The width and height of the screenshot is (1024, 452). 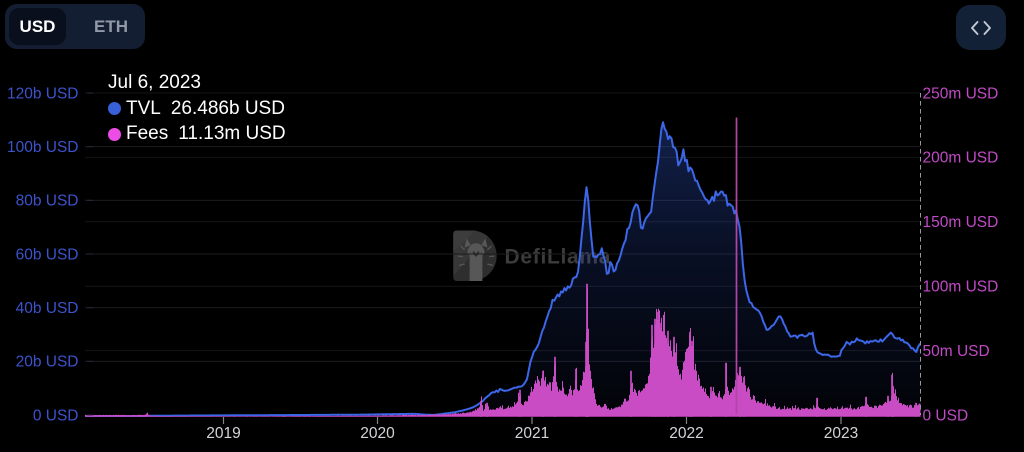 I want to click on svg-text: 80b USD, so click(x=47, y=201).